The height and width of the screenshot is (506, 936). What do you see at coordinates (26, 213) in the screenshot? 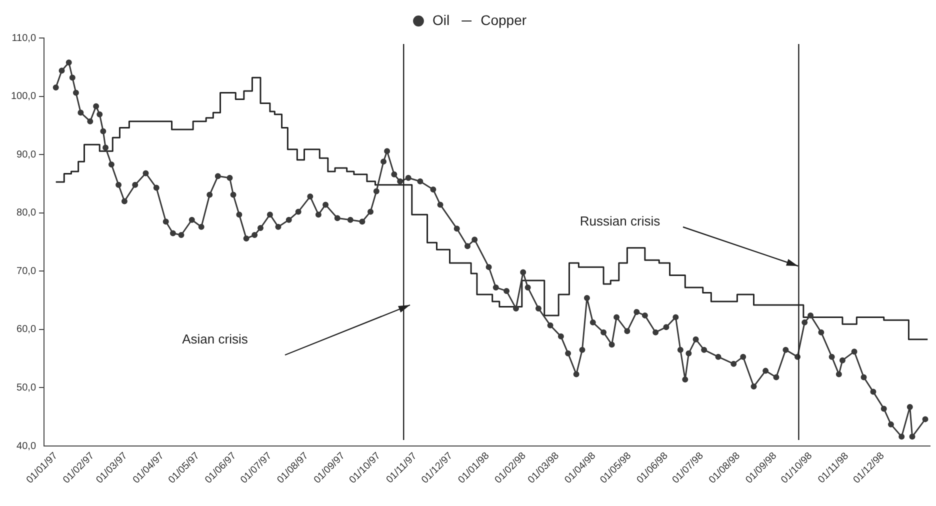
I see `y-tick-label: 80,0` at bounding box center [26, 213].